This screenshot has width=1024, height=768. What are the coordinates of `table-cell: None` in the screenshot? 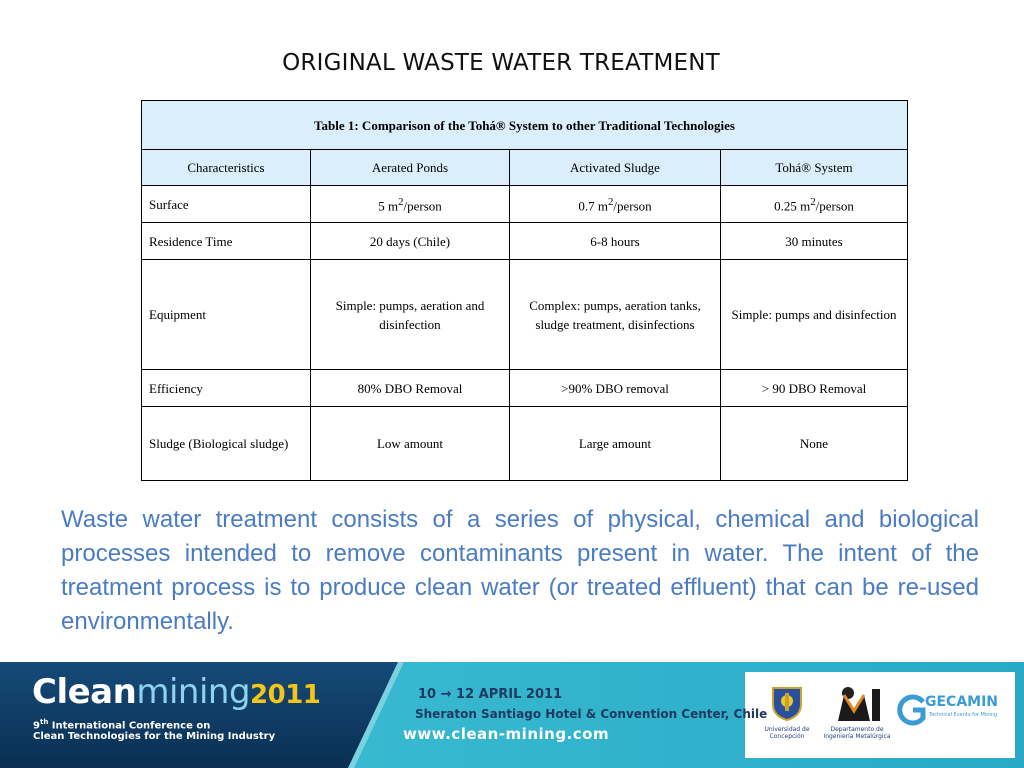 It's located at (814, 443).